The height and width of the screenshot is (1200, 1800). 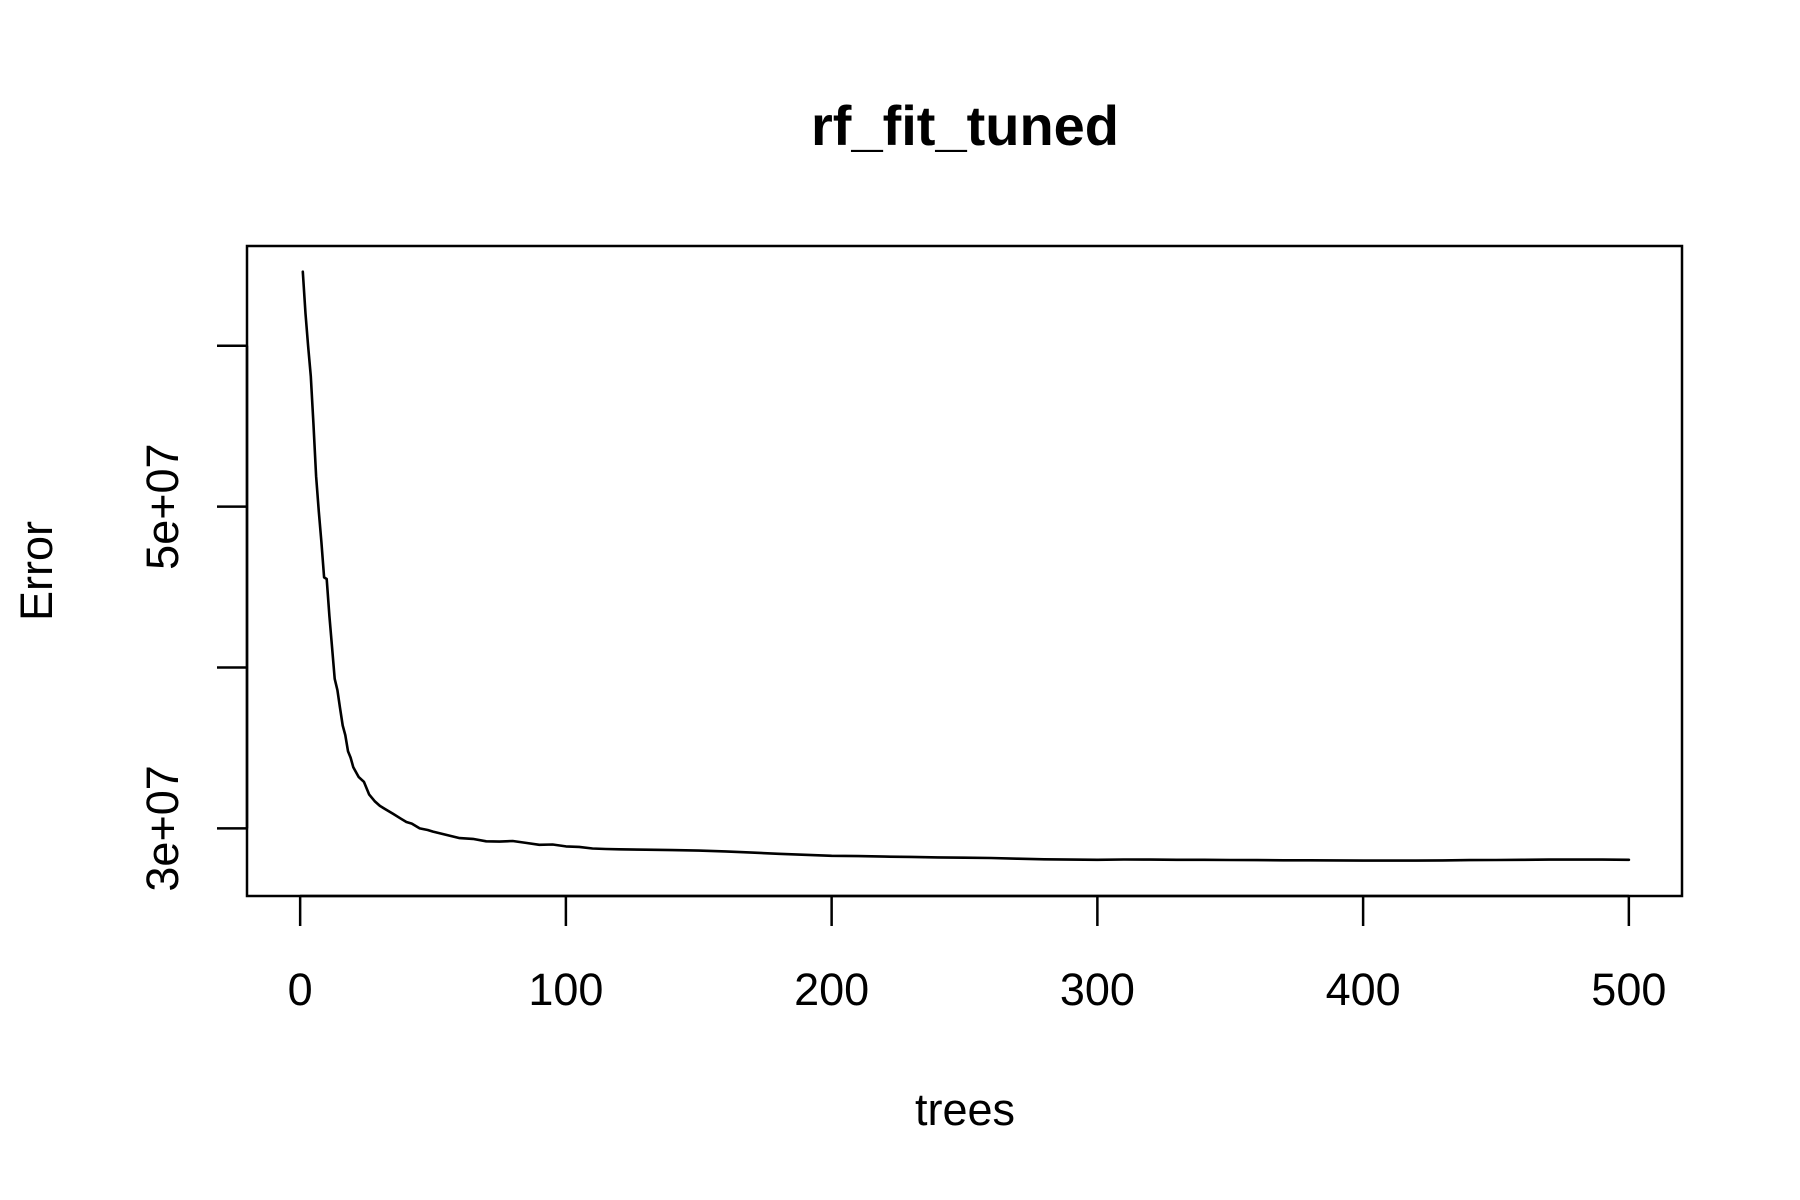 What do you see at coordinates (965, 1109) in the screenshot?
I see `x-axis-label: trees` at bounding box center [965, 1109].